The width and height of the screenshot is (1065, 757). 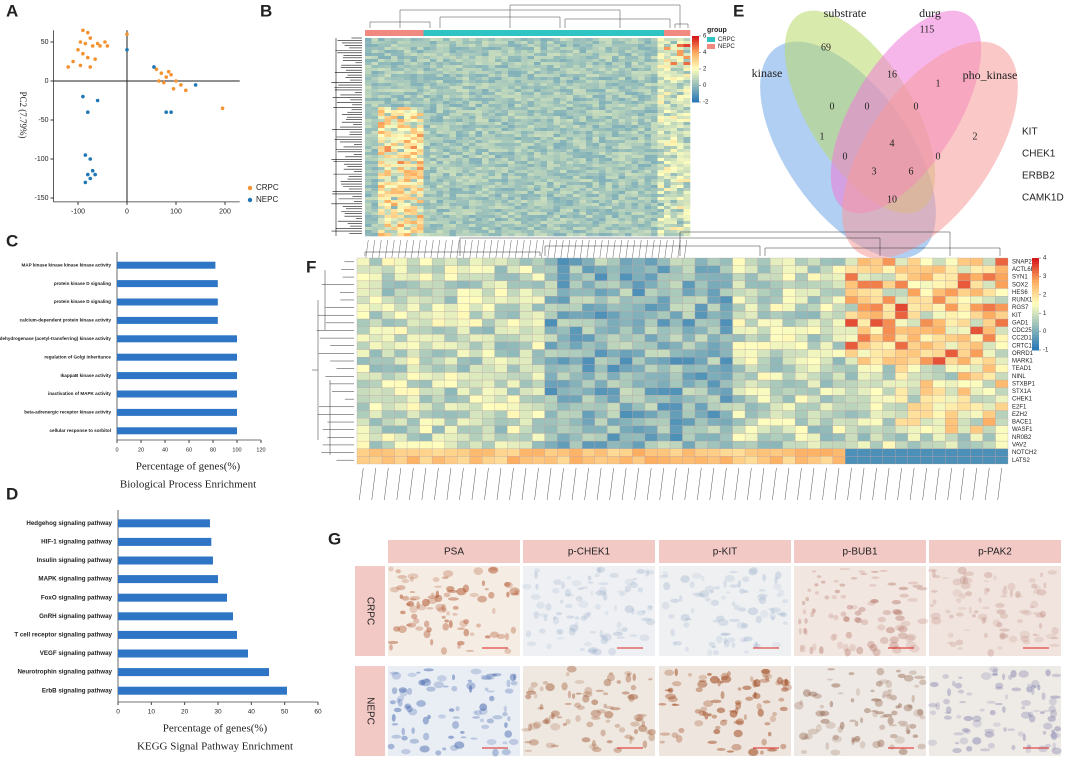 I want to click on set-label: kinase, so click(x=767, y=73).